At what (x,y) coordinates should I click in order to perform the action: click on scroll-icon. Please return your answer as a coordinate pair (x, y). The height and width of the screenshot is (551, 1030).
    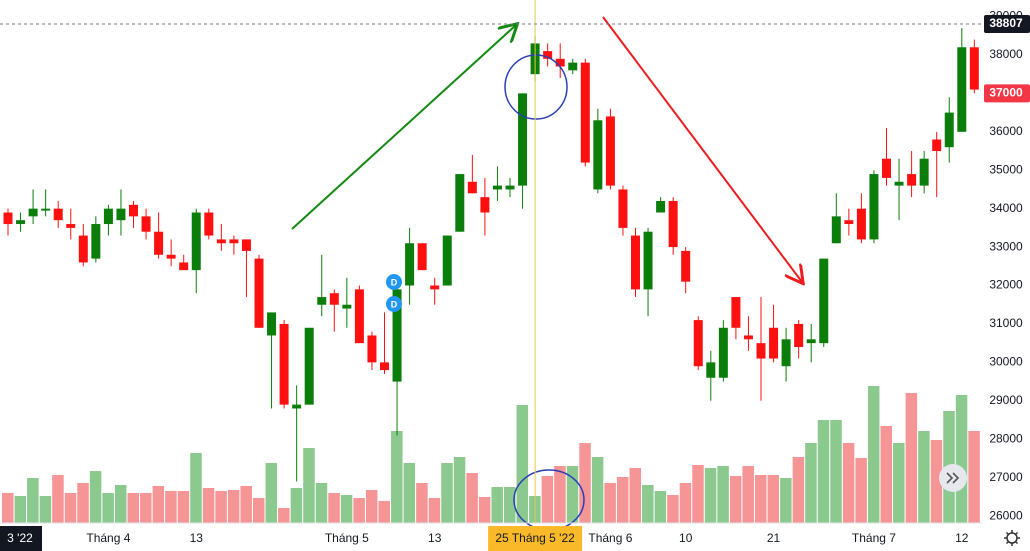
    Looking at the image, I should click on (953, 478).